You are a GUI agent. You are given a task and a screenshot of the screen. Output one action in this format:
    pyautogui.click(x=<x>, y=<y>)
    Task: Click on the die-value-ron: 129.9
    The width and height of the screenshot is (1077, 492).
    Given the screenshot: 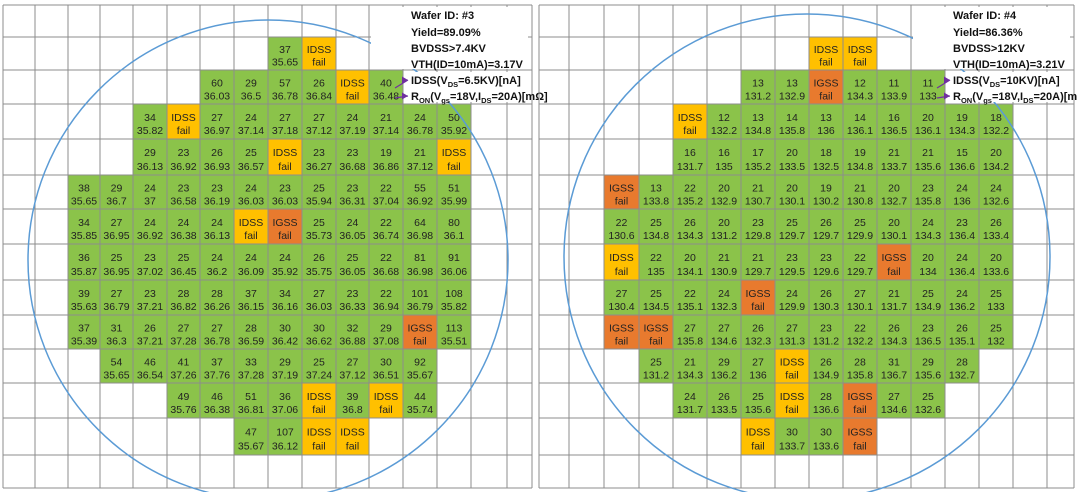 What is the action you would take?
    pyautogui.click(x=792, y=307)
    